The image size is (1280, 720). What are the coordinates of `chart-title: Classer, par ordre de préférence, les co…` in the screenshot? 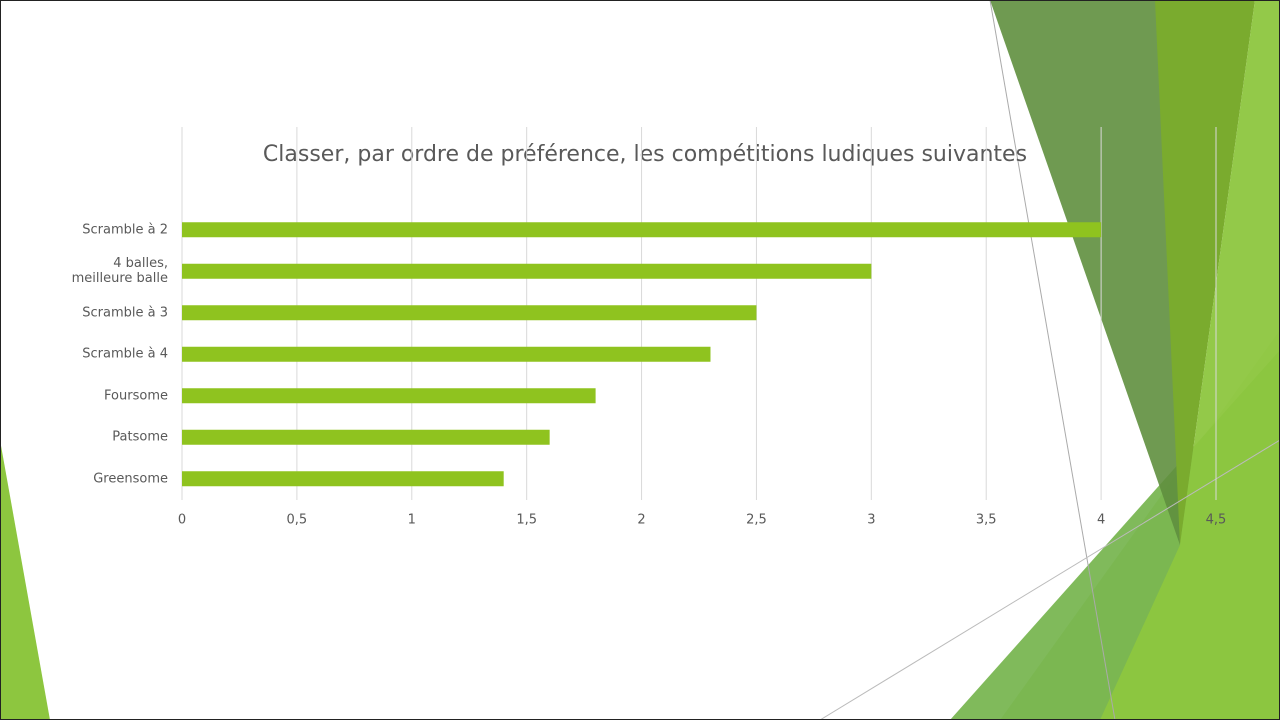 It's located at (645, 154).